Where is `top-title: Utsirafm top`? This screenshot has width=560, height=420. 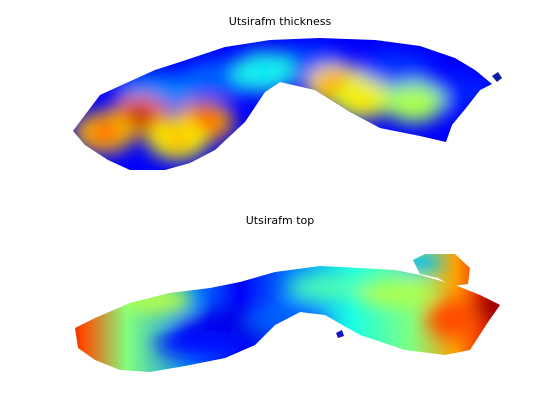
top-title: Utsirafm top is located at coordinates (280, 220).